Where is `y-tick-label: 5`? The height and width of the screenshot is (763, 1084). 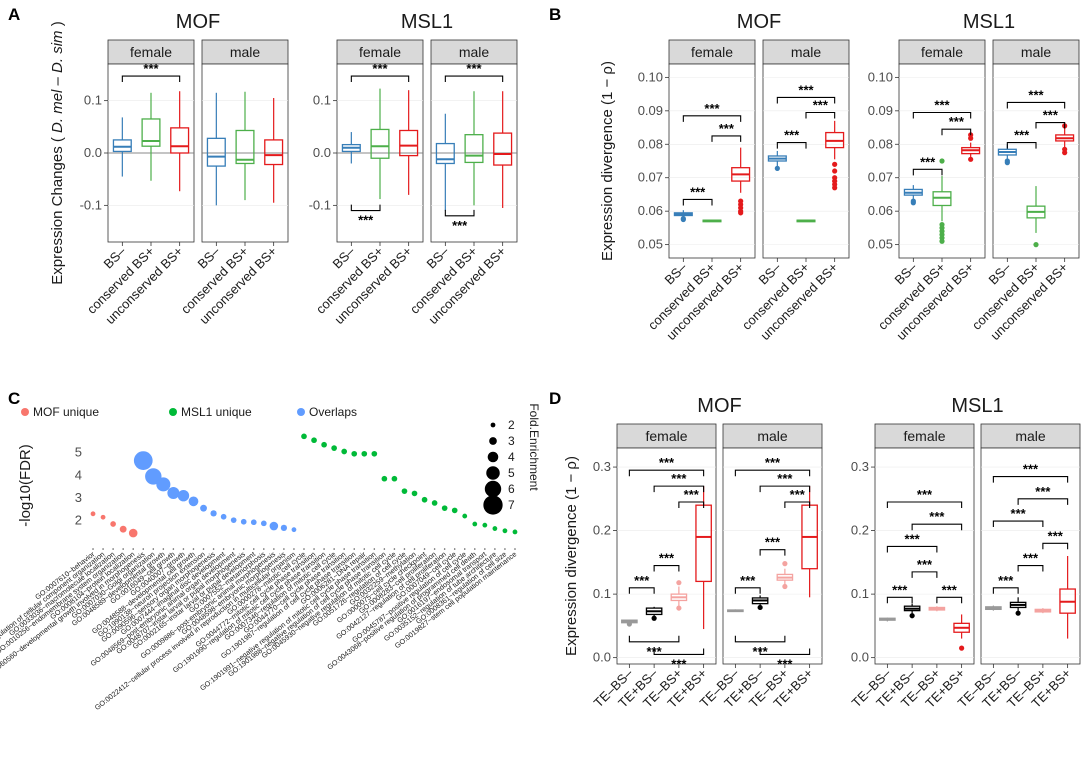 y-tick-label: 5 is located at coordinates (78, 452).